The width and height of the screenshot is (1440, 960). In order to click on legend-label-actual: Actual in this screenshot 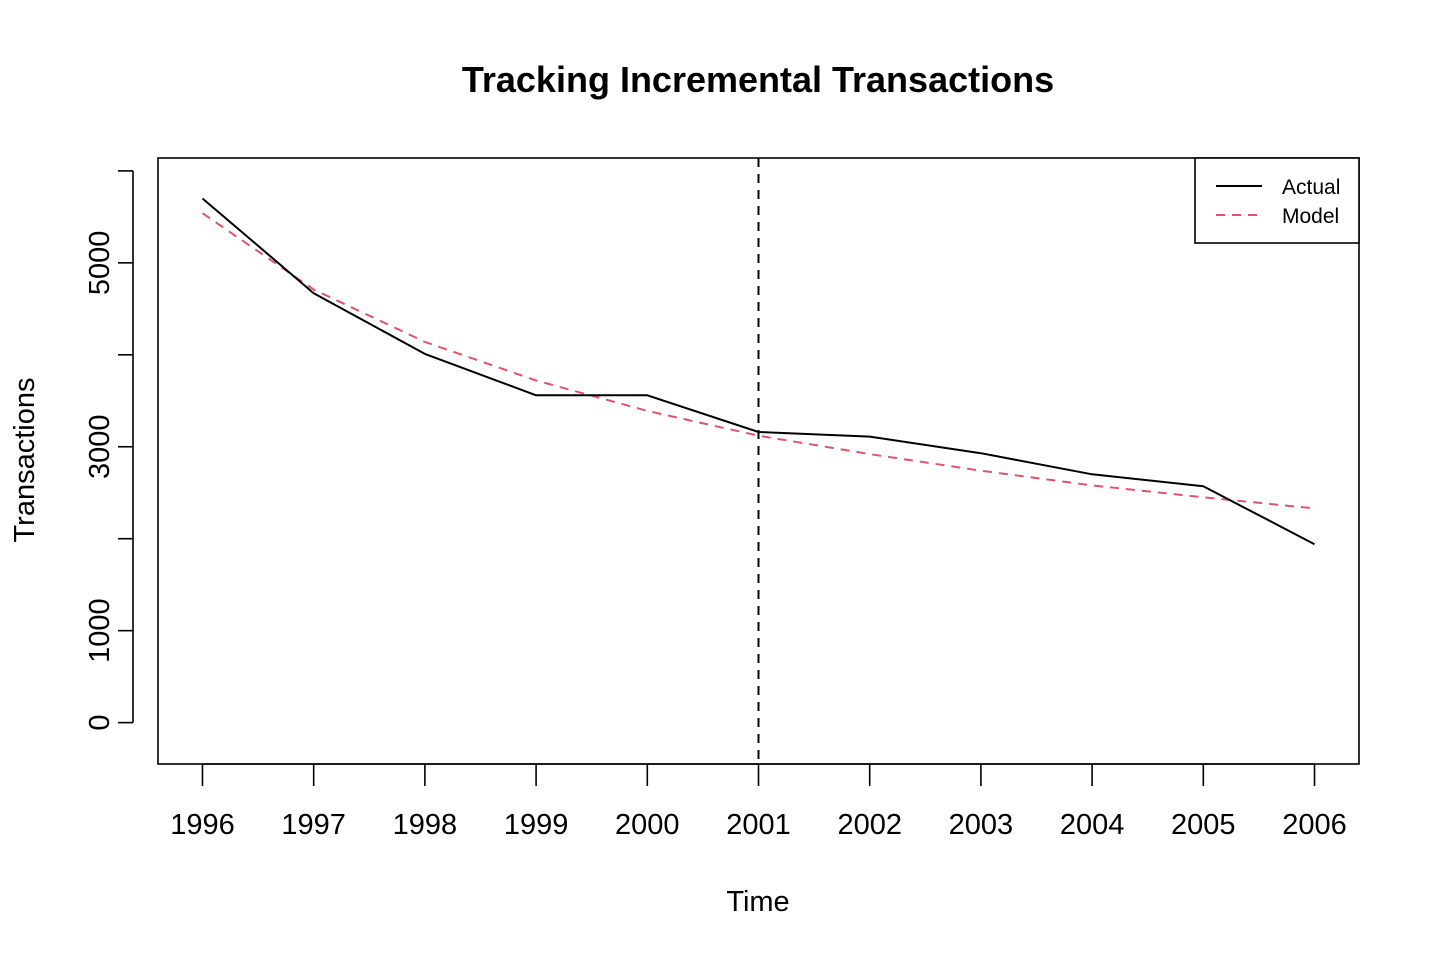, I will do `click(1311, 187)`.